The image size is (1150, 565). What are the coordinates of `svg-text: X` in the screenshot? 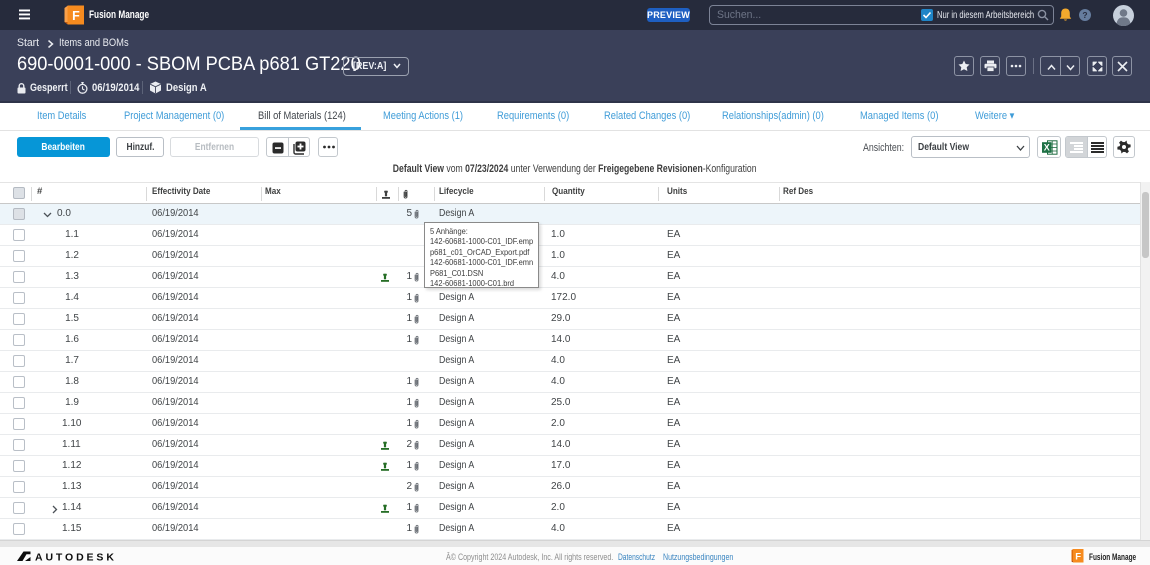 It's located at (1047, 148).